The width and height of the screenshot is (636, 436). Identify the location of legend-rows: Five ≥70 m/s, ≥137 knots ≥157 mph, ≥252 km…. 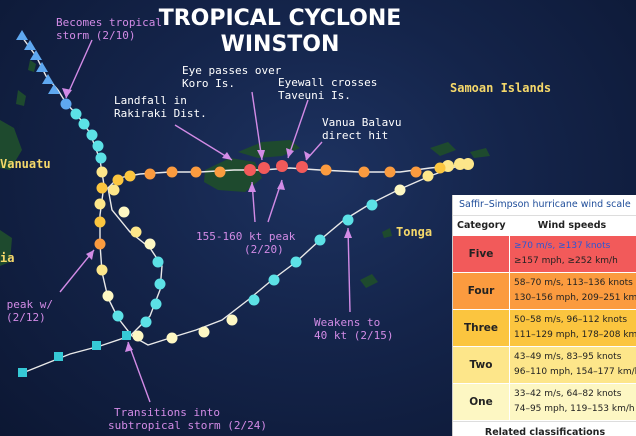
(544, 328).